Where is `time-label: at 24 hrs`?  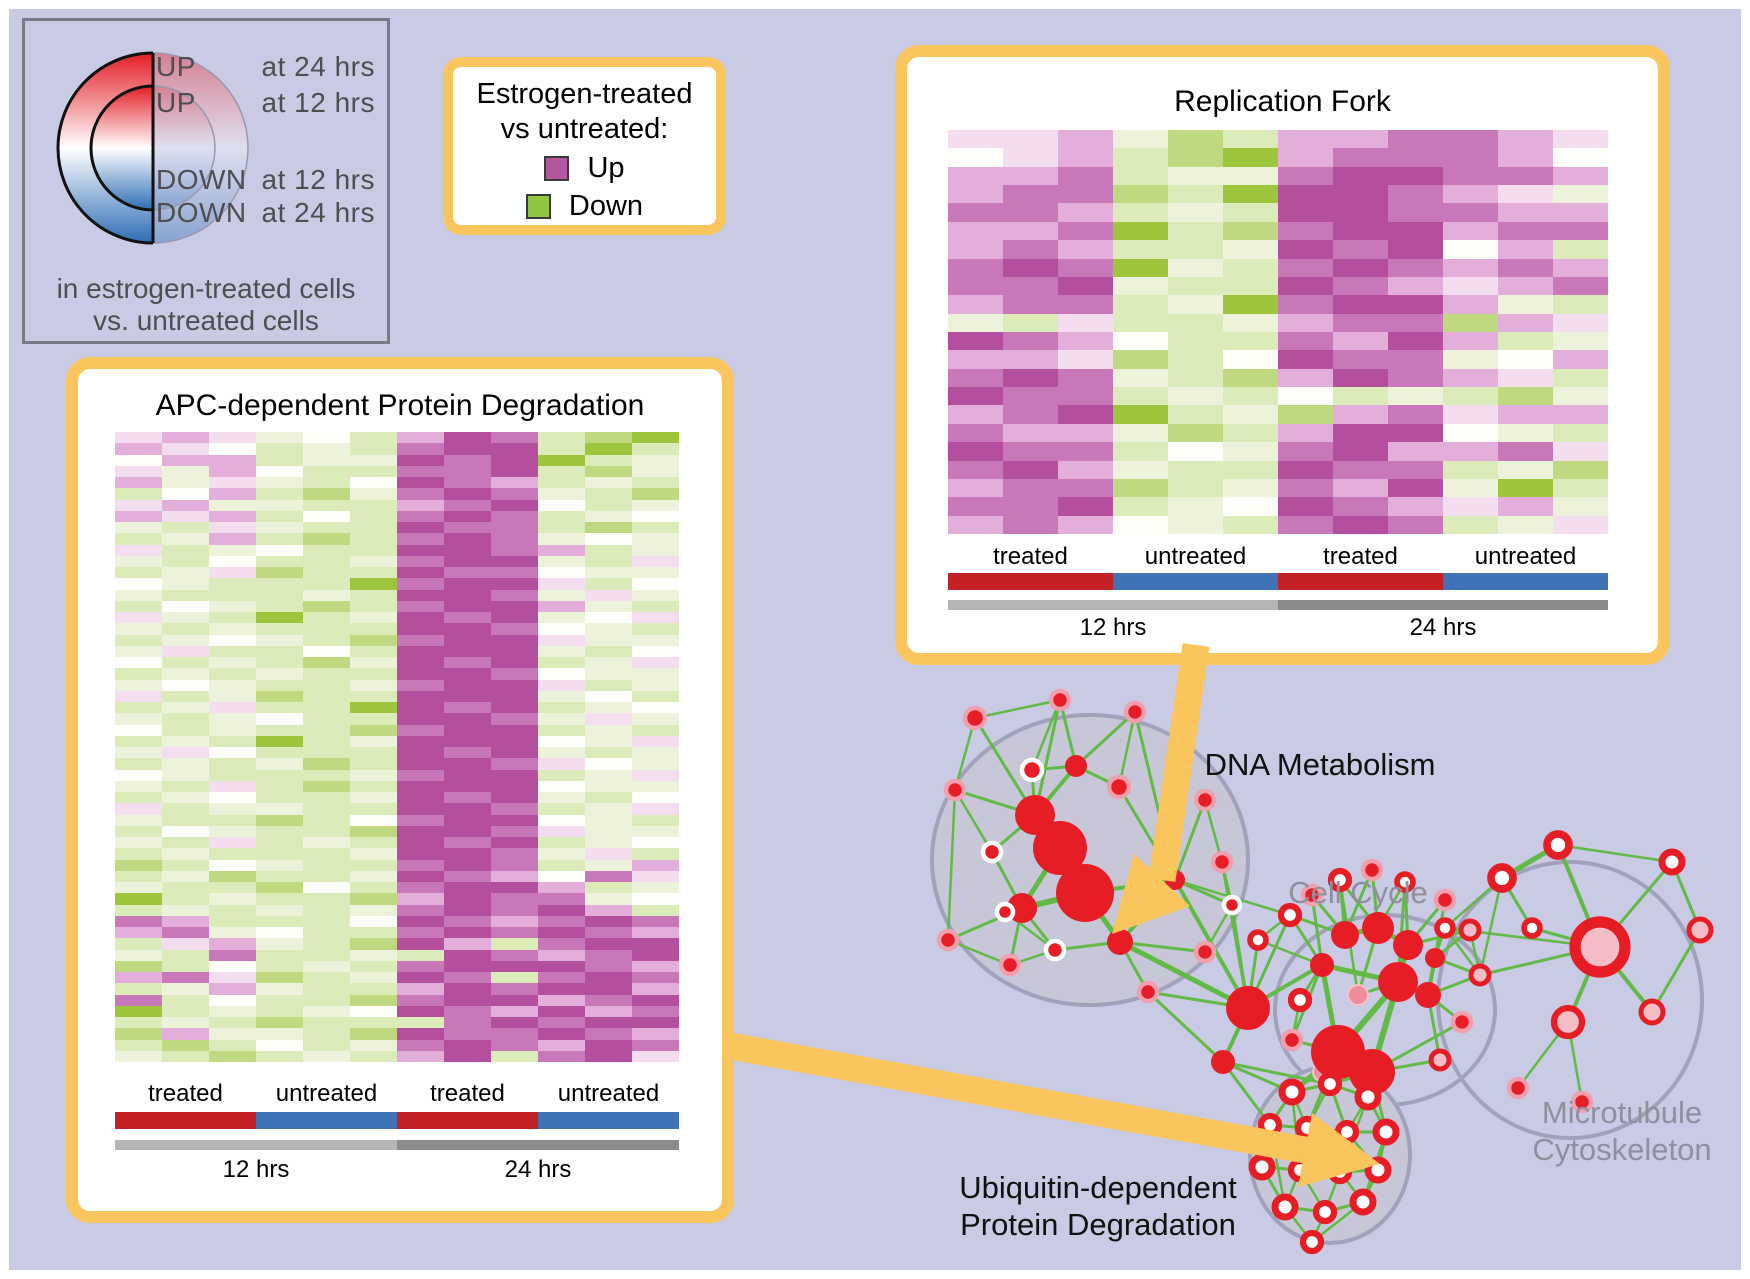 time-label: at 24 hrs is located at coordinates (318, 212).